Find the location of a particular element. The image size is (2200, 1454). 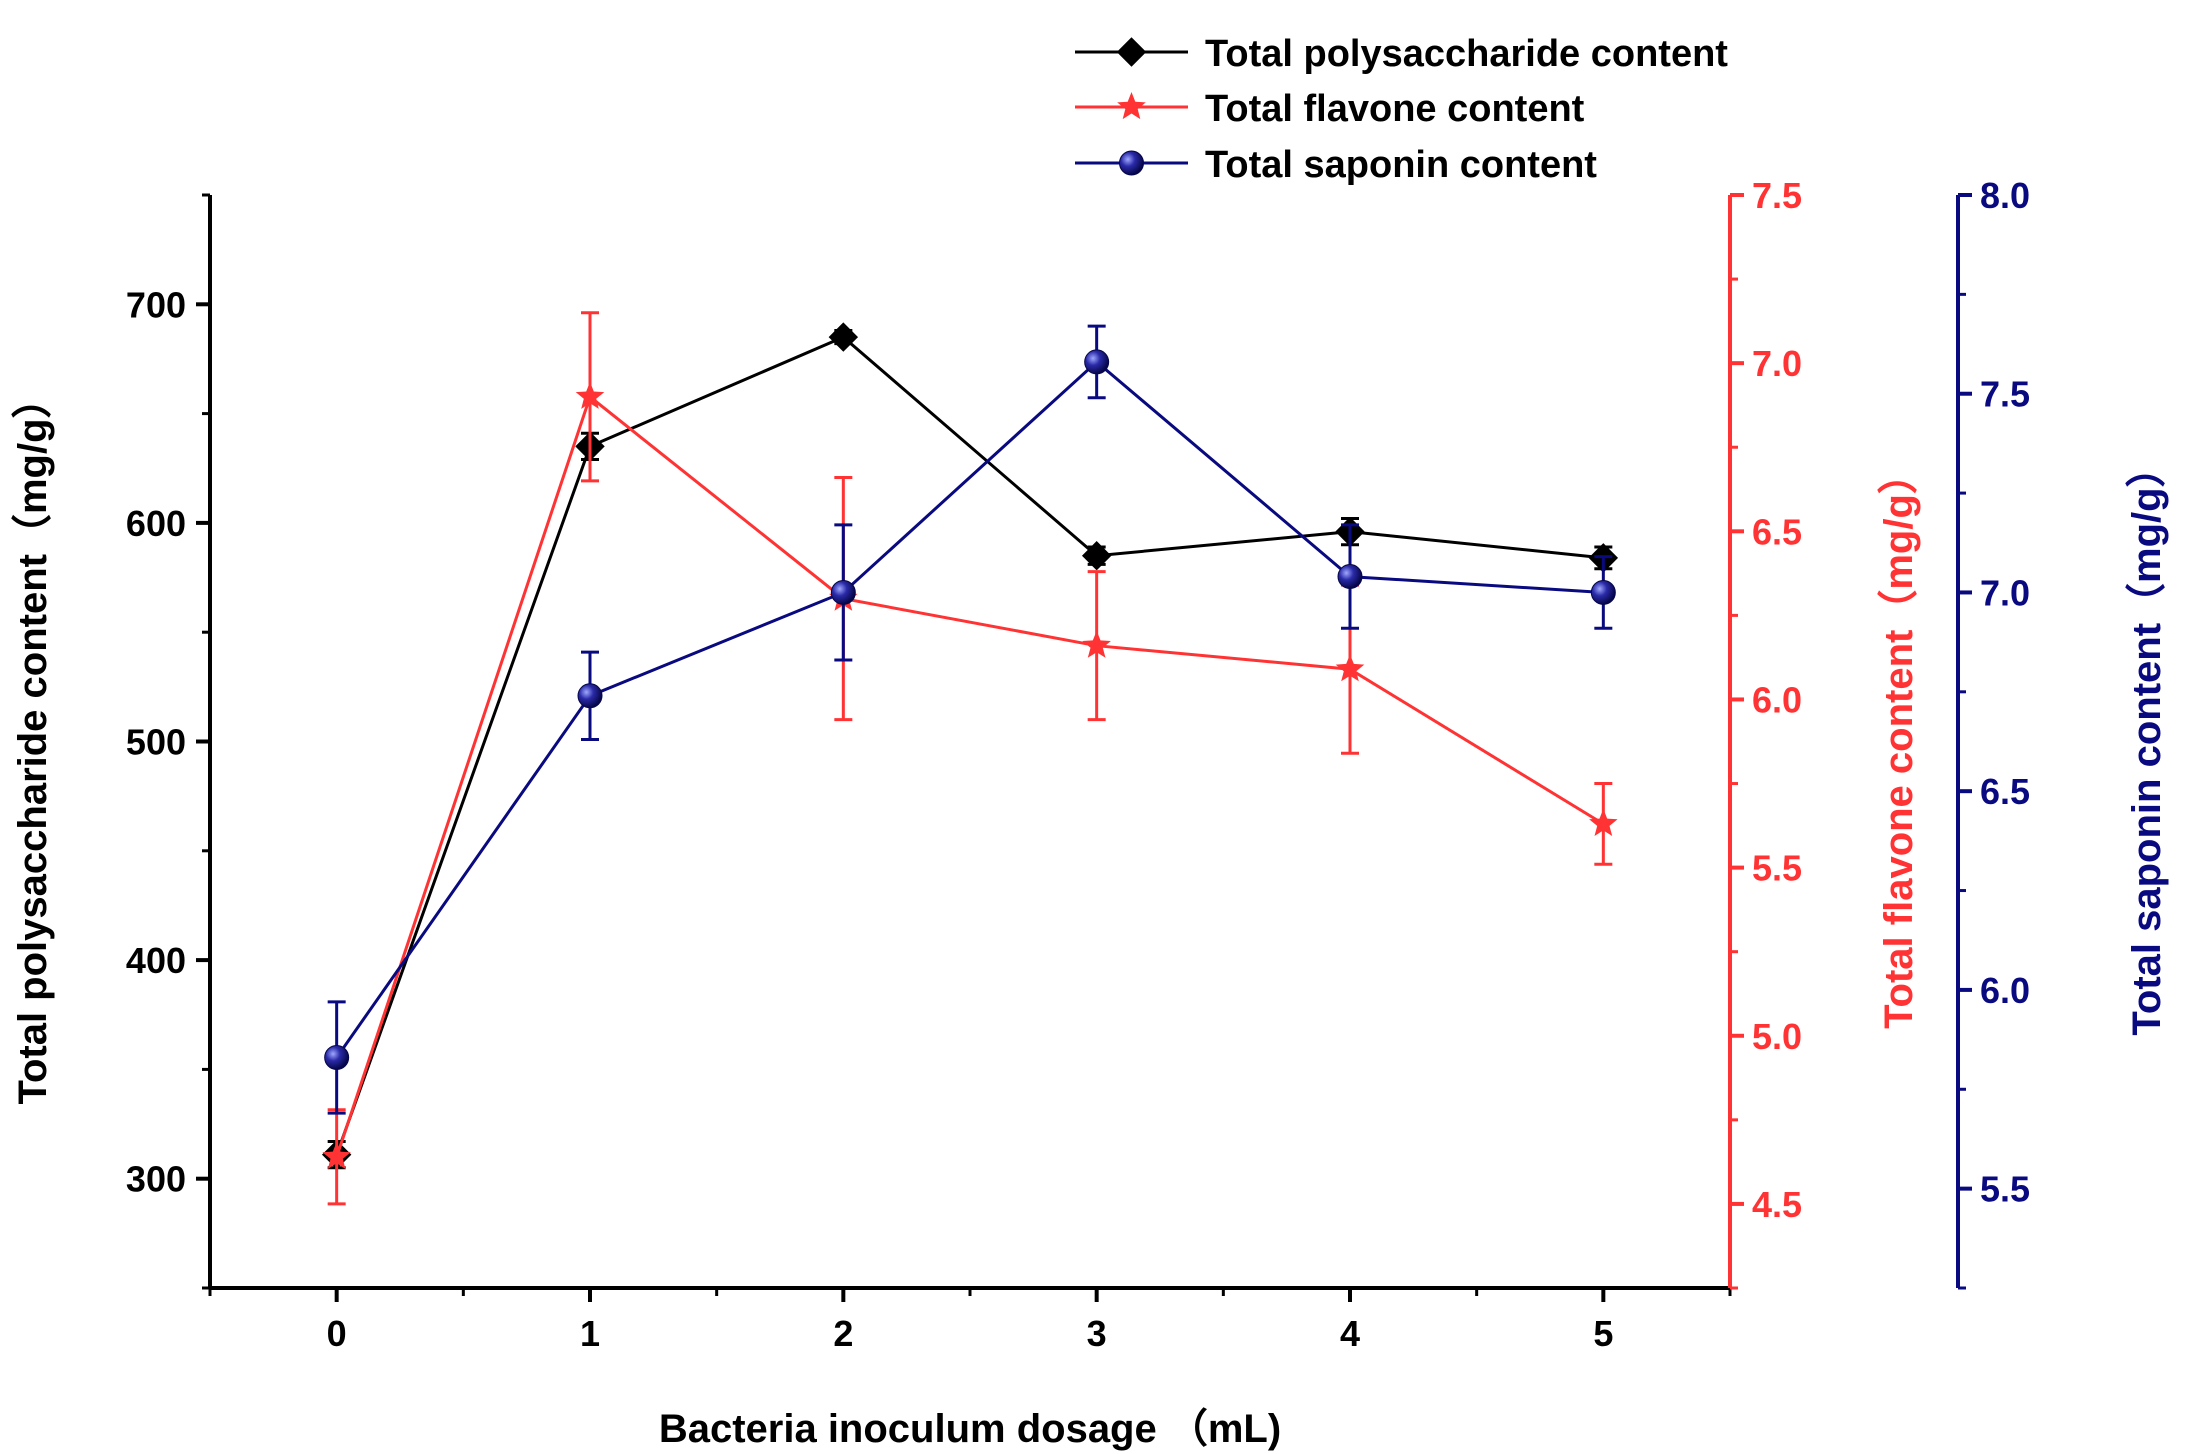

legend-label: Total polysaccharide content is located at coordinates (1466, 54).